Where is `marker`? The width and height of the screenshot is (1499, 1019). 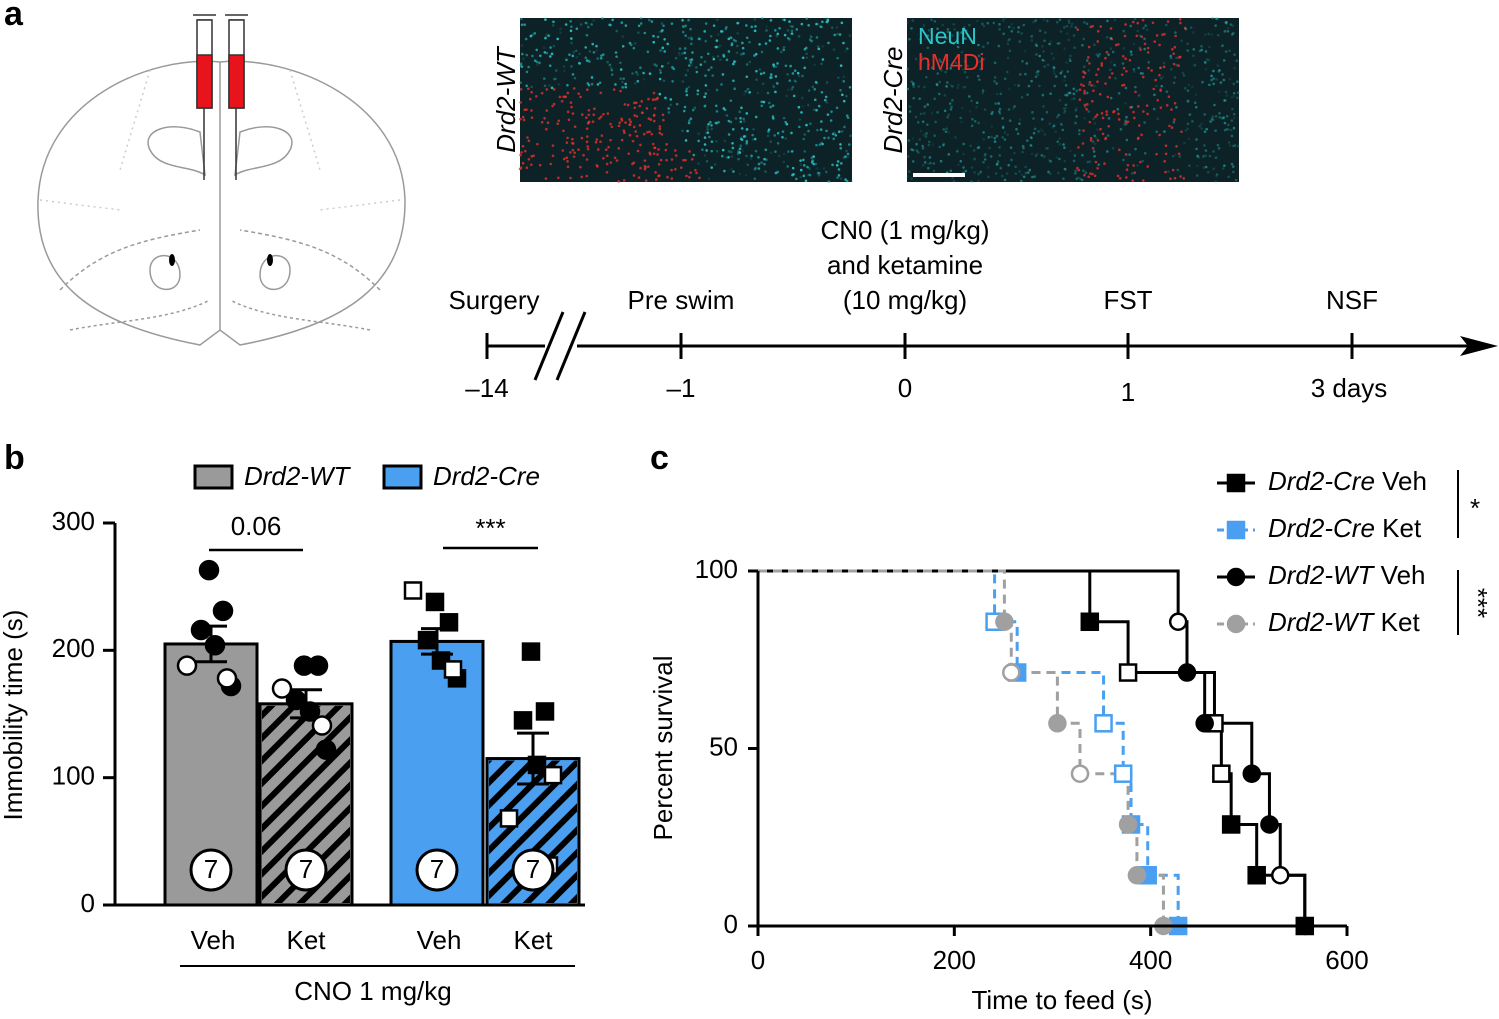
marker is located at coordinates (1128, 672).